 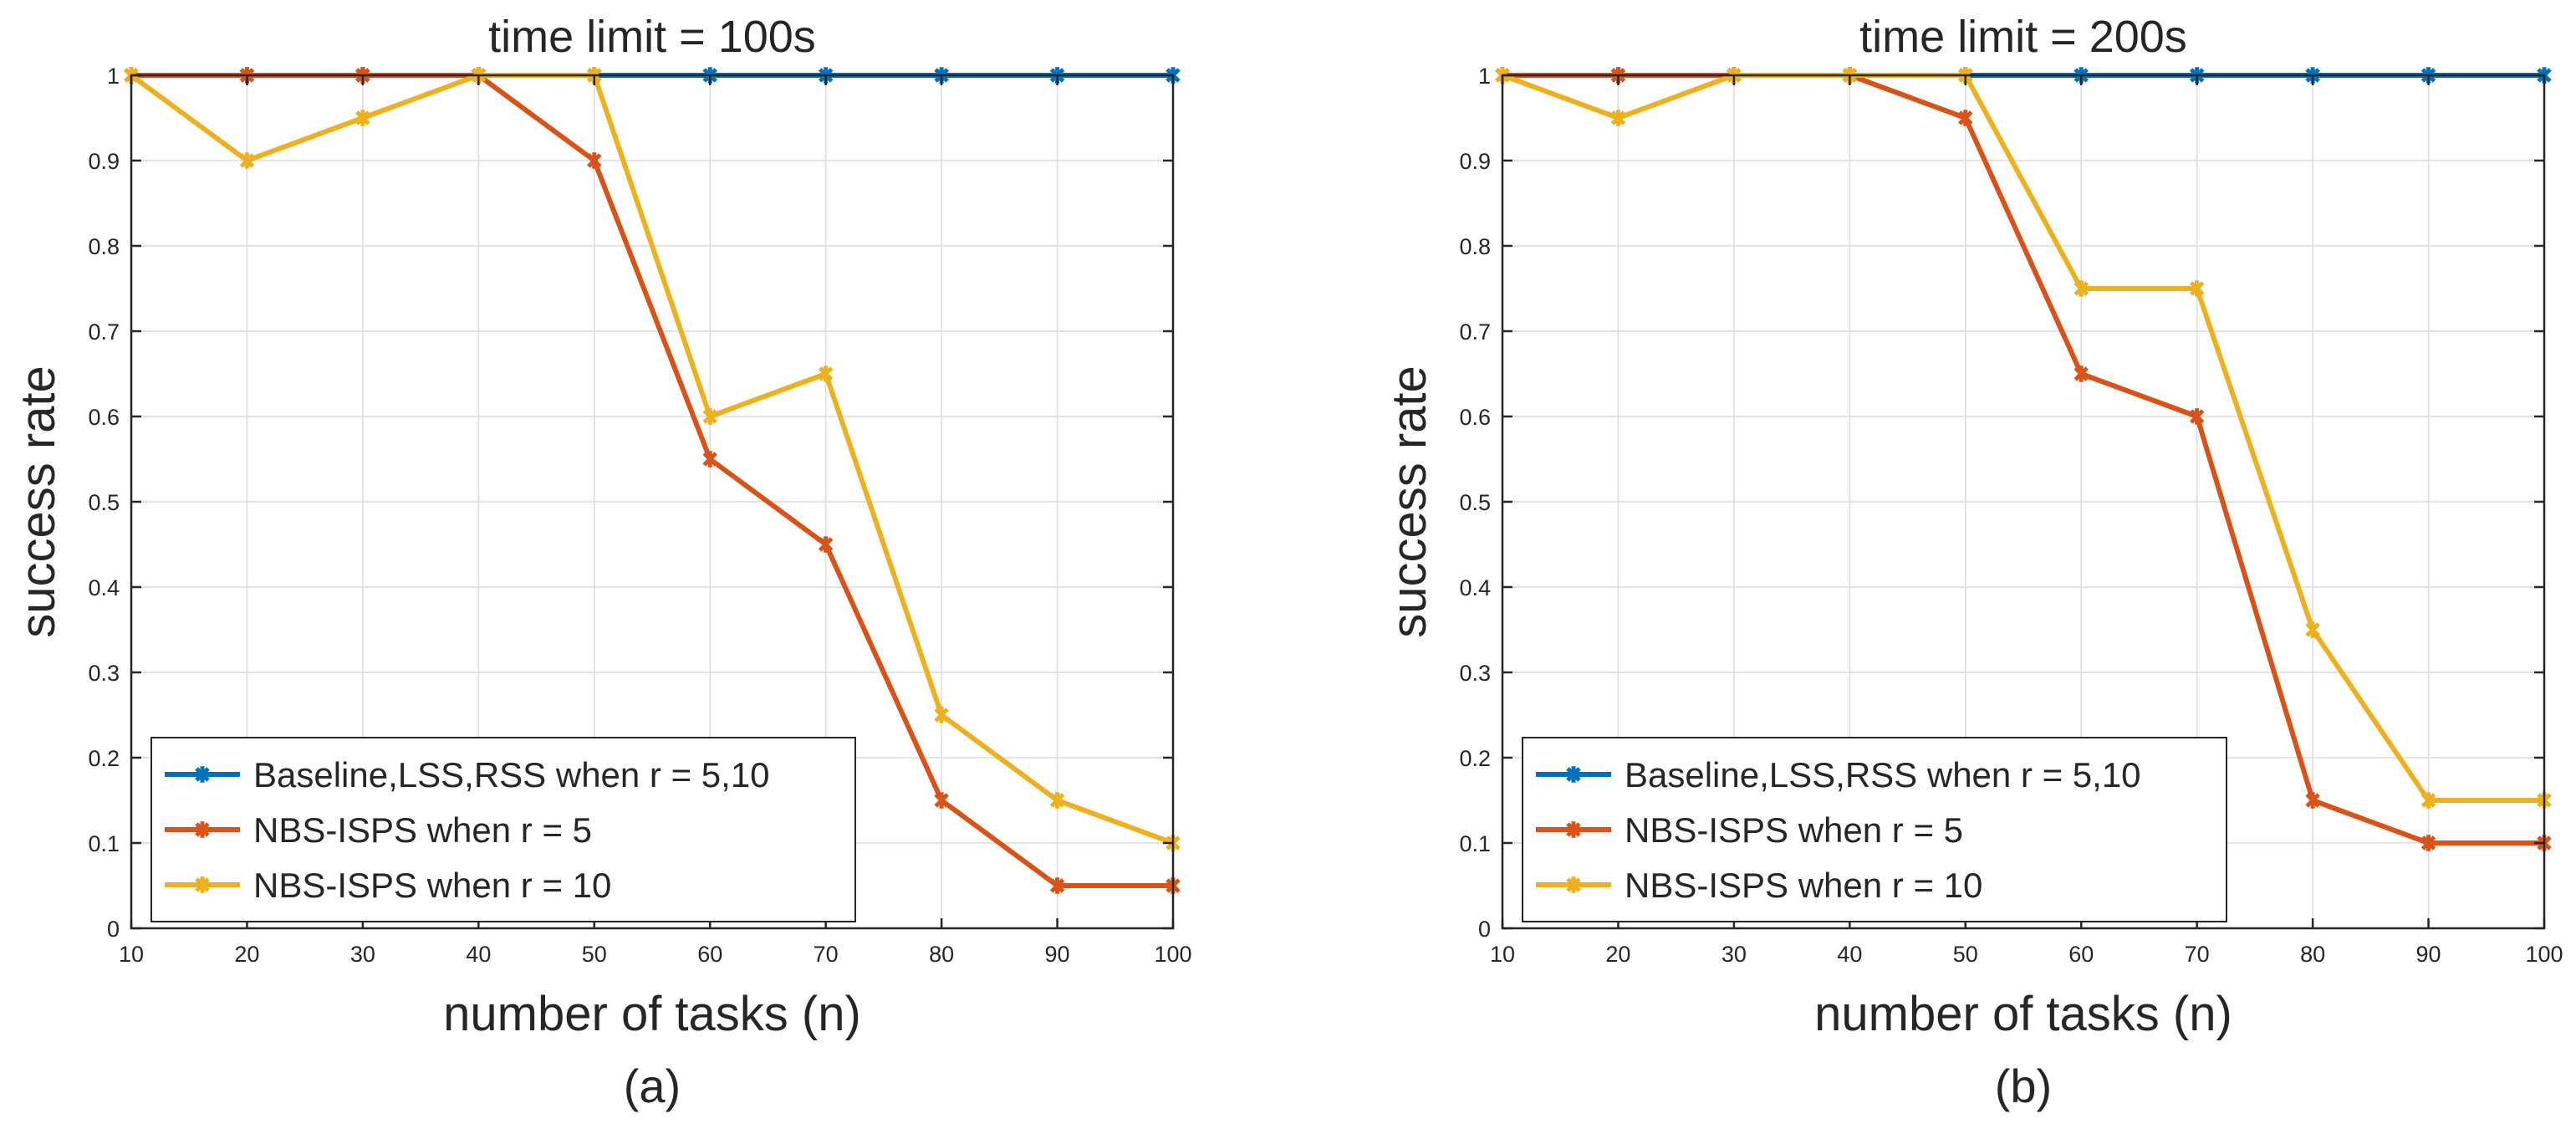 I want to click on panel-caption: (b), so click(x=2023, y=1086).